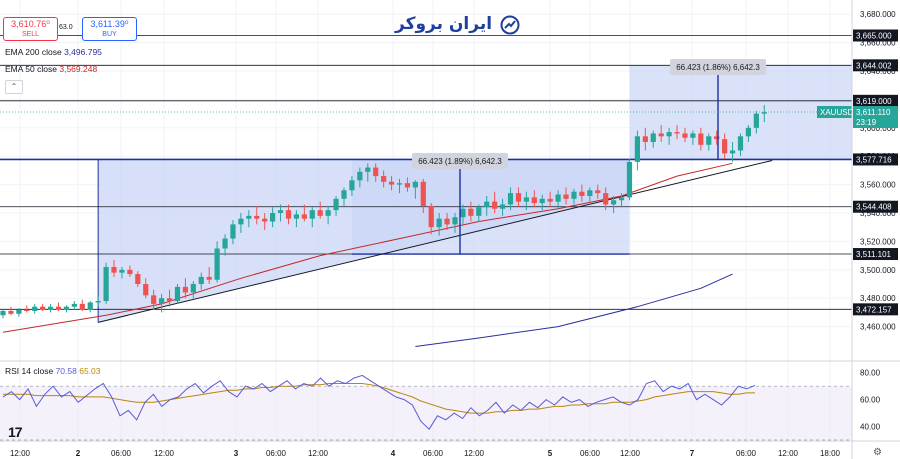  Describe the element at coordinates (15, 432) in the screenshot. I see `tradingview-logo: 17` at that location.